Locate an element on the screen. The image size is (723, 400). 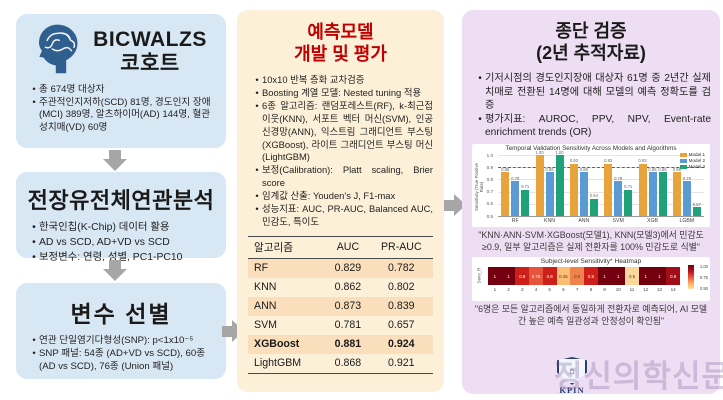
bullet-item: • 총 674명 대상자 is located at coordinates (68, 89).